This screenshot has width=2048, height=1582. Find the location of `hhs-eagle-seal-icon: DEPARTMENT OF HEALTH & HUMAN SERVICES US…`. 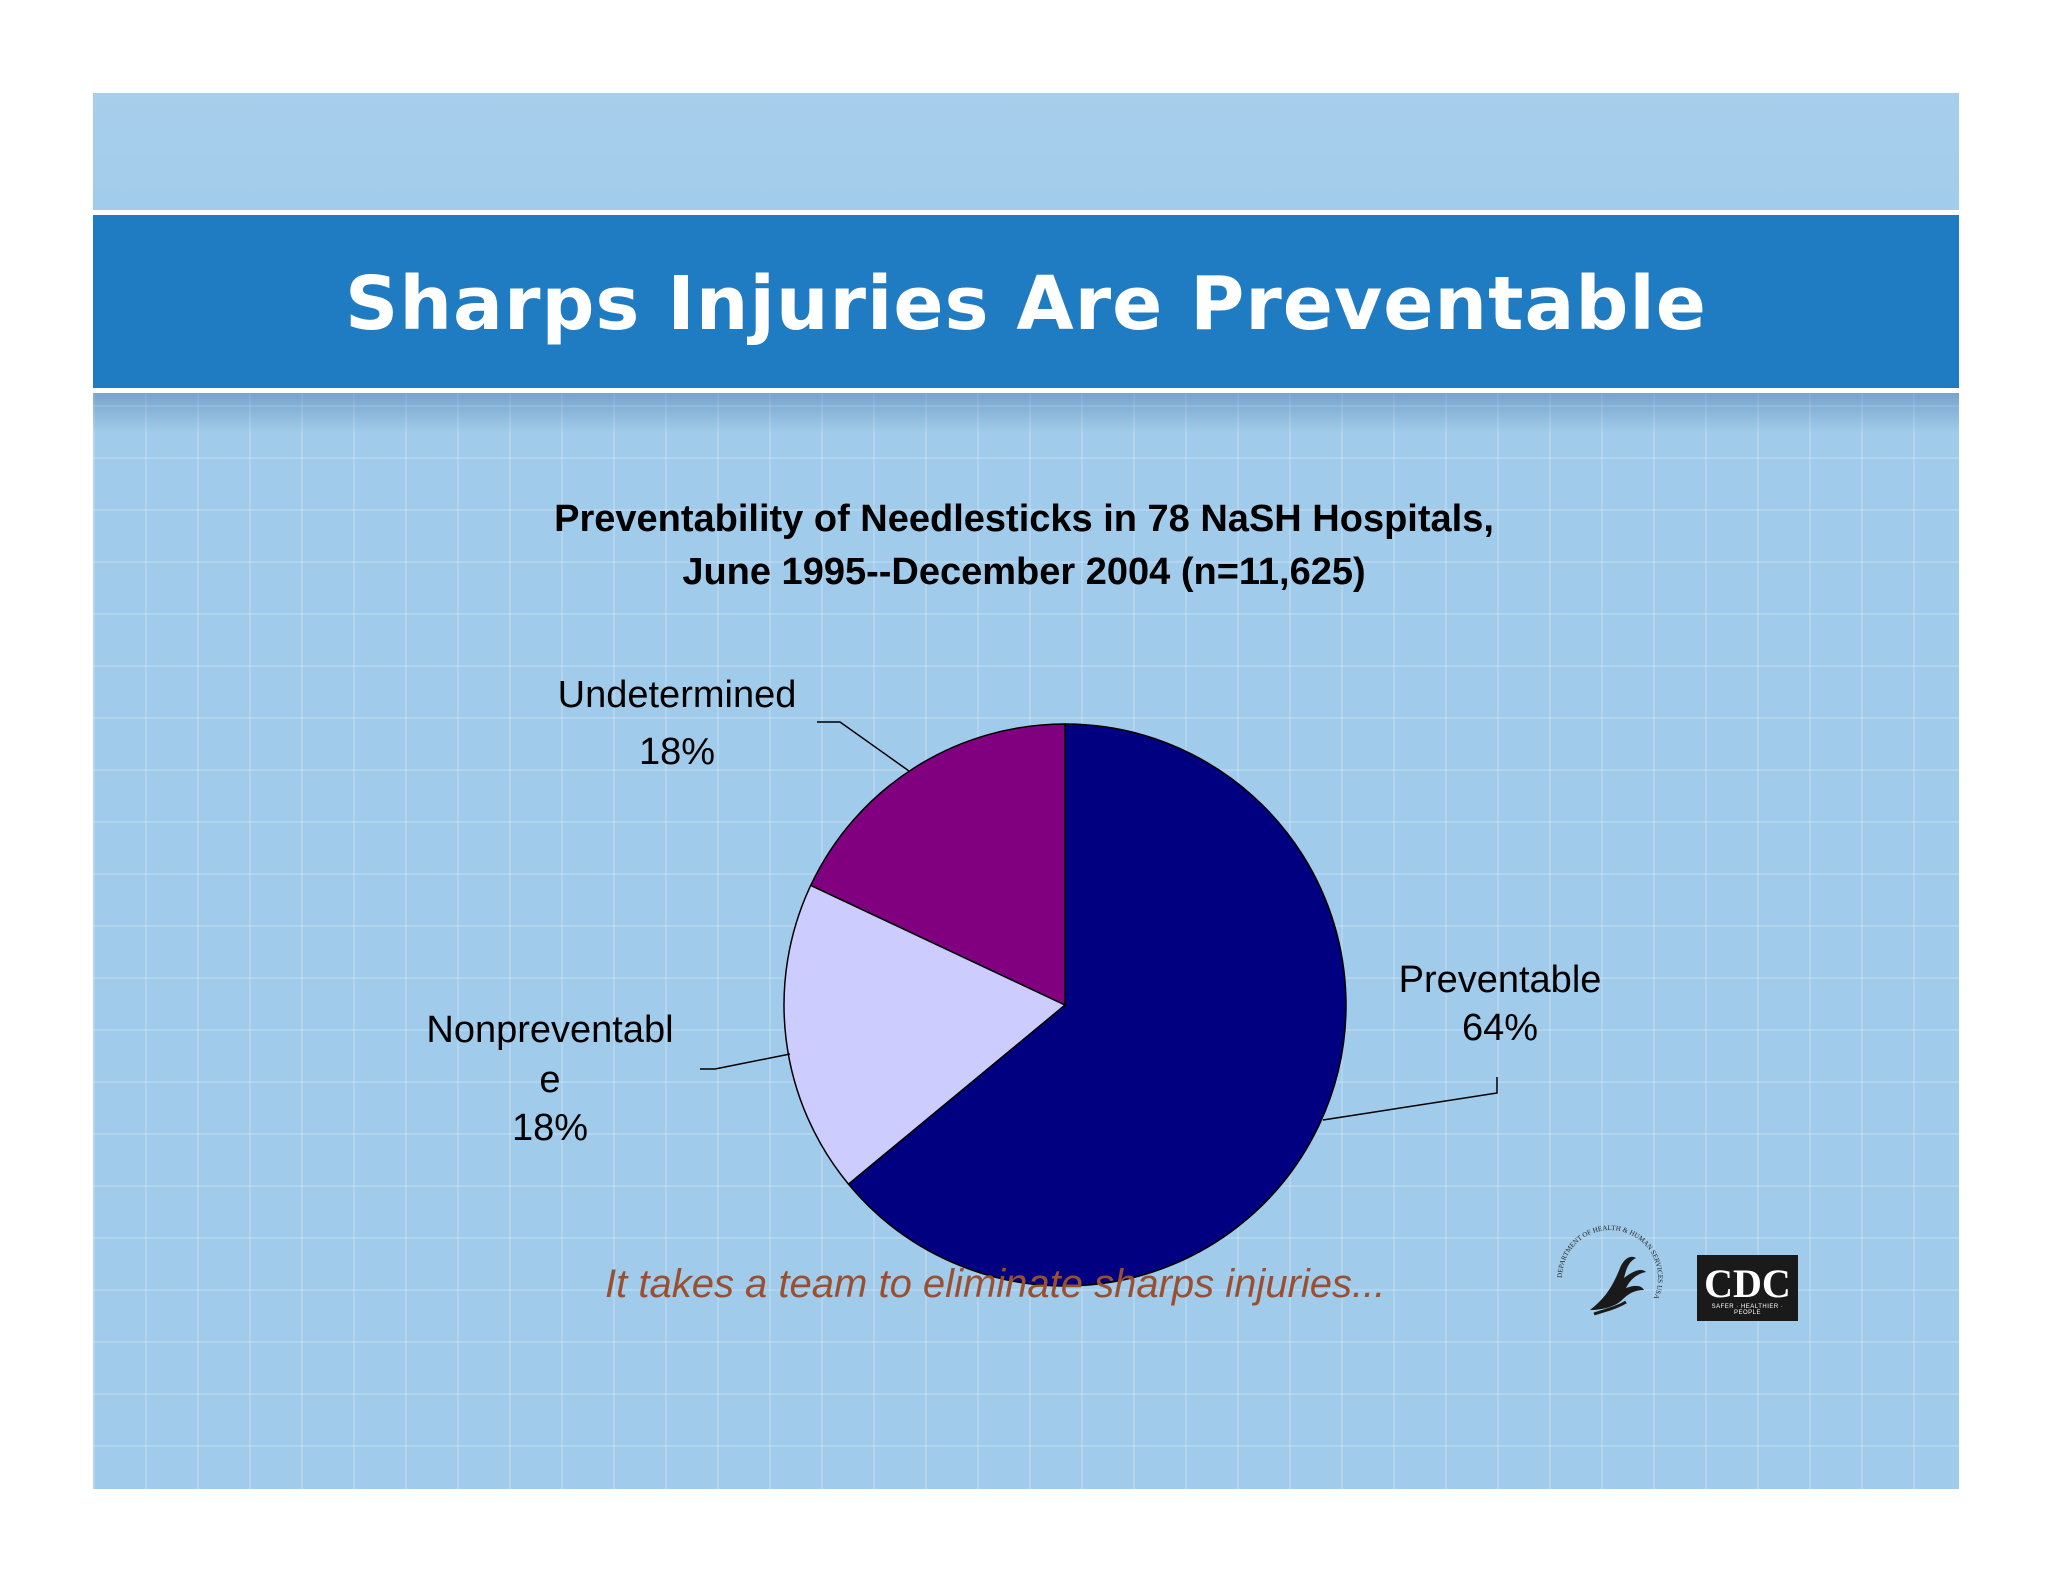

hhs-eagle-seal-icon: DEPARTMENT OF HEALTH & HUMAN SERVICES US… is located at coordinates (1610, 1270).